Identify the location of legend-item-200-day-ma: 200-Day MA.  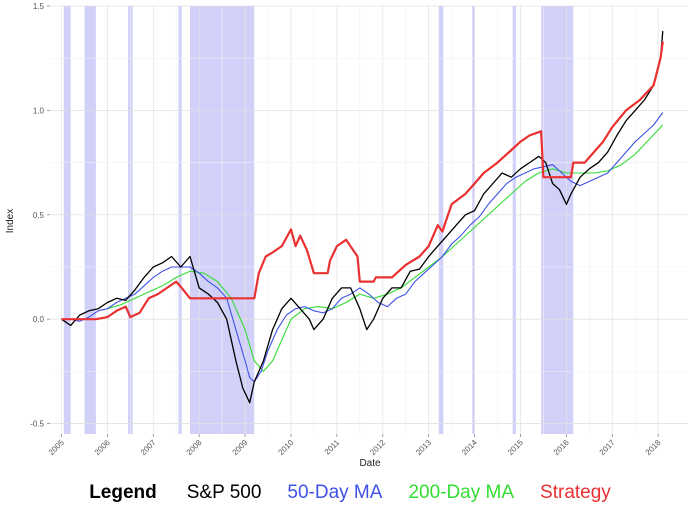
(461, 492).